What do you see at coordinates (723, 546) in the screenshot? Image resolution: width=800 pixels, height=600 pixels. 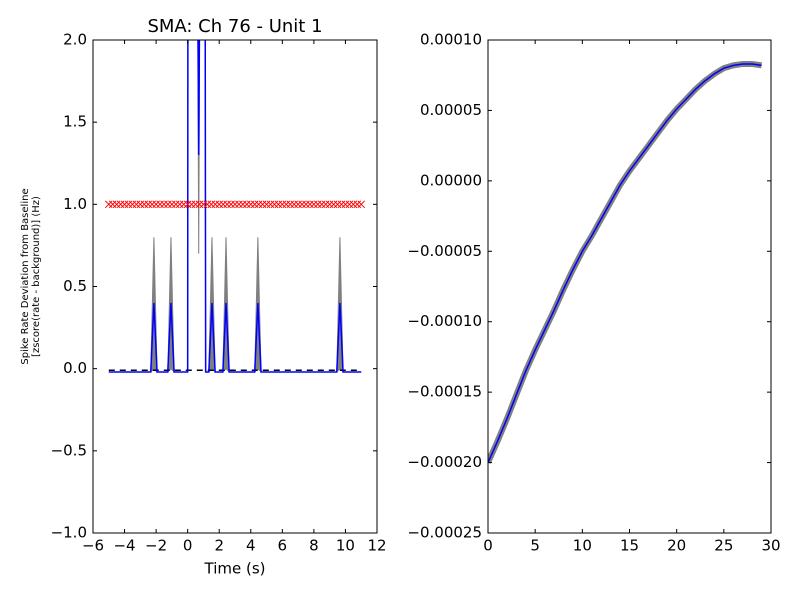 I see `x-tick-label: 25` at bounding box center [723, 546].